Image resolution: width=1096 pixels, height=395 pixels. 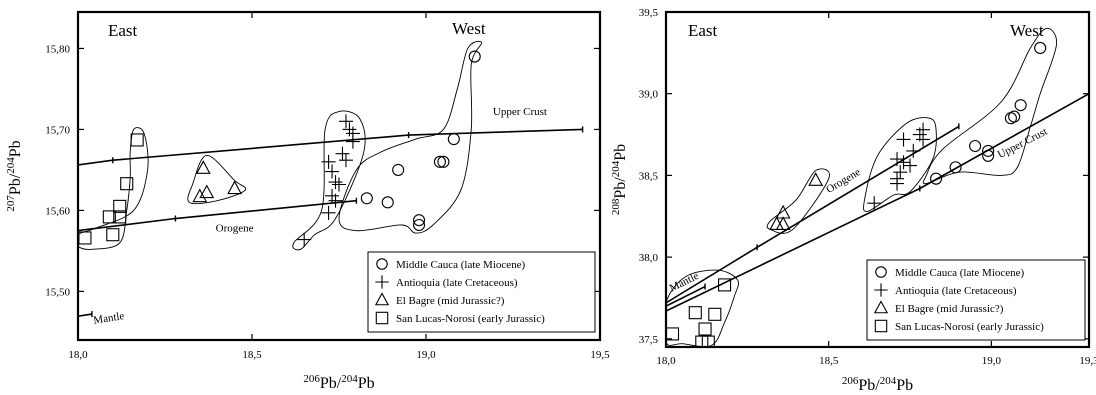 I want to click on y-tick-label: 15,70, so click(x=57, y=130).